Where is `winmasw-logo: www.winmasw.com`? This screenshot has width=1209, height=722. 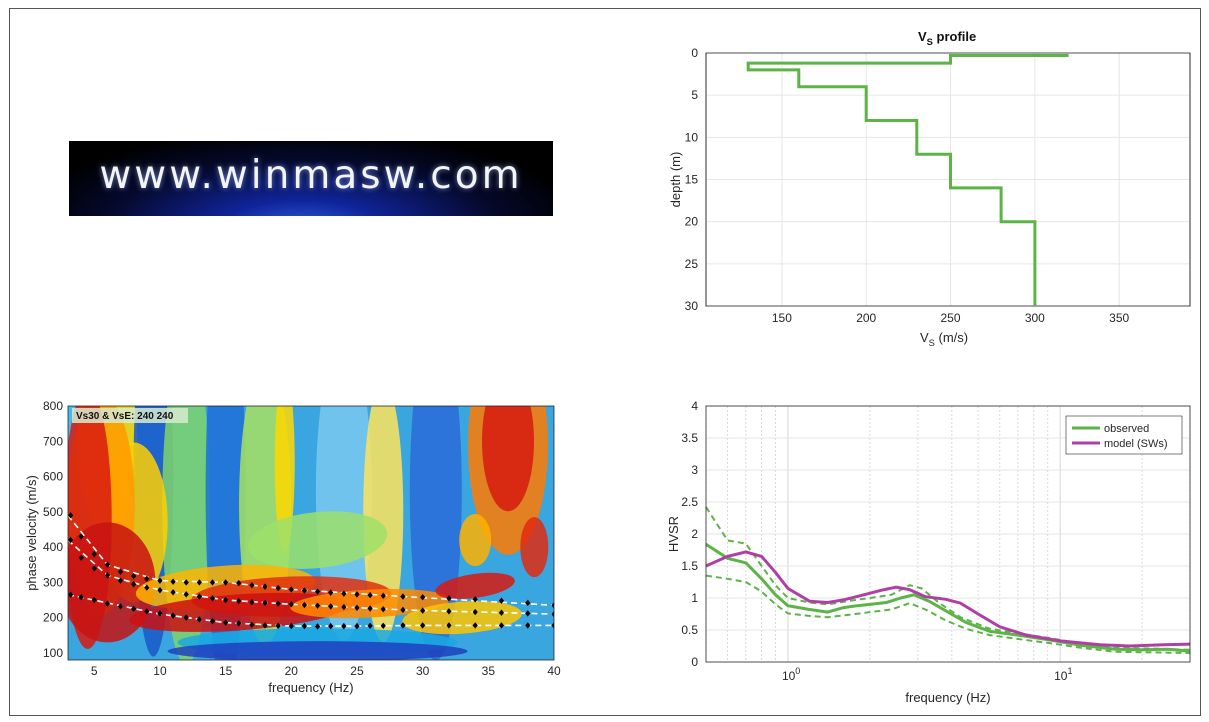
winmasw-logo: www.winmasw.com is located at coordinates (311, 178).